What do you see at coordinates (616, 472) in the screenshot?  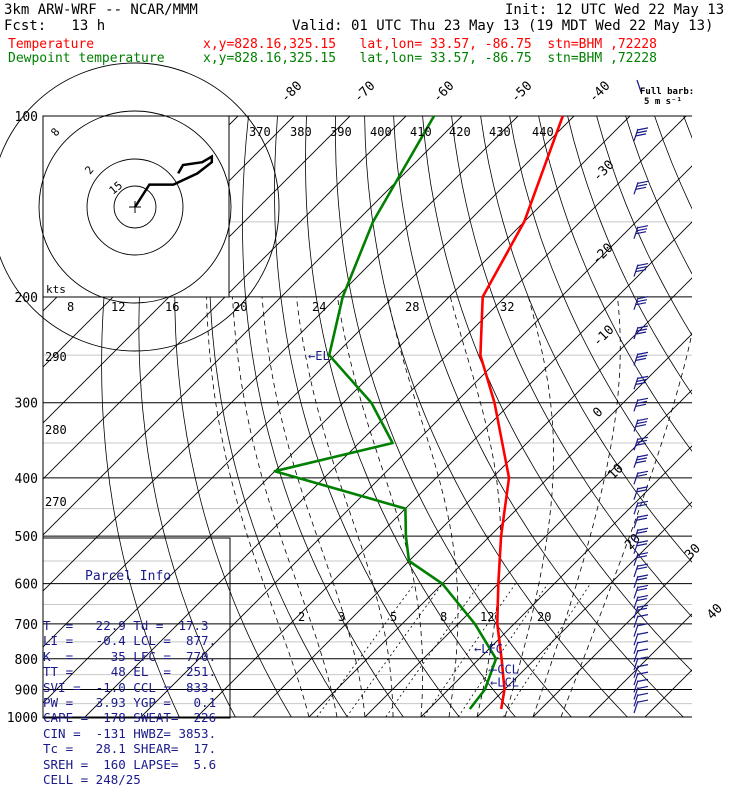 I see `isotherm-label: 10` at bounding box center [616, 472].